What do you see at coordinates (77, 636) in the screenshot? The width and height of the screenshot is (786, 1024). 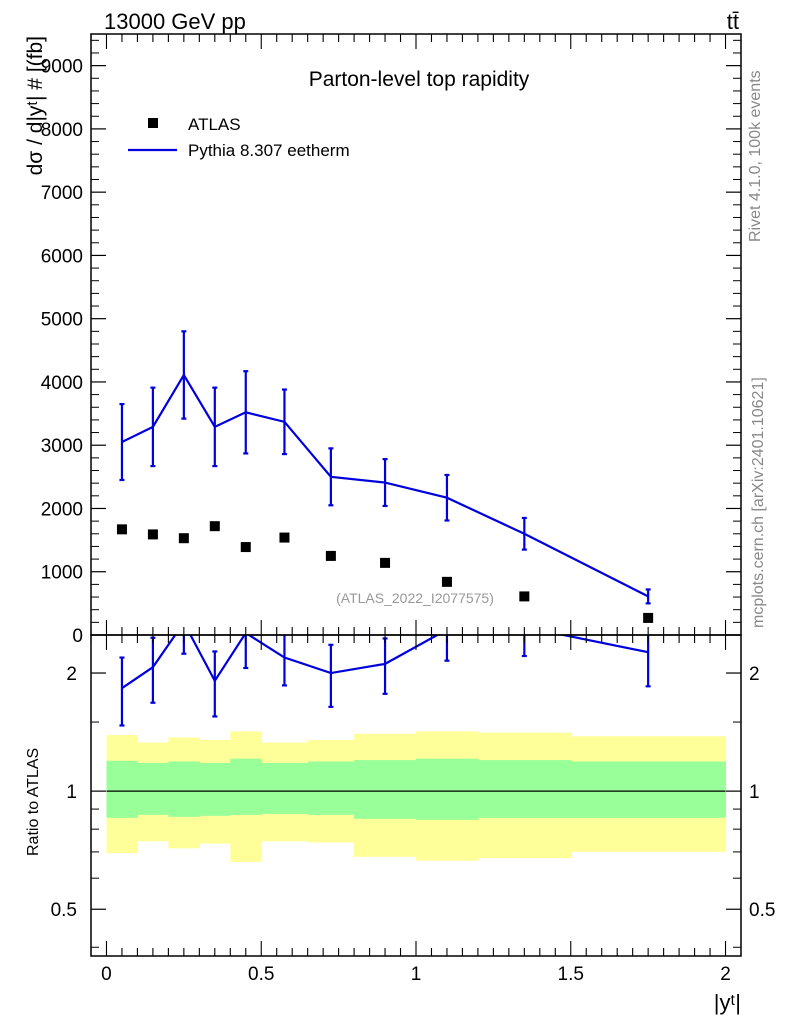 I see `y-tick-label: 0` at bounding box center [77, 636].